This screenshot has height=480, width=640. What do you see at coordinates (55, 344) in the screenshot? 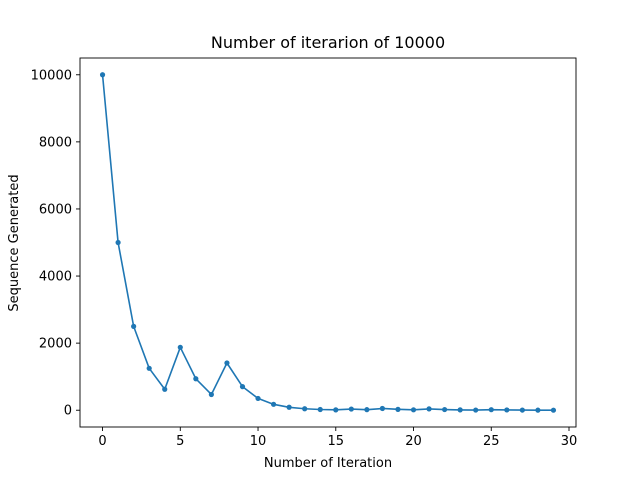
I see `y-tick-label: 2000` at bounding box center [55, 344].